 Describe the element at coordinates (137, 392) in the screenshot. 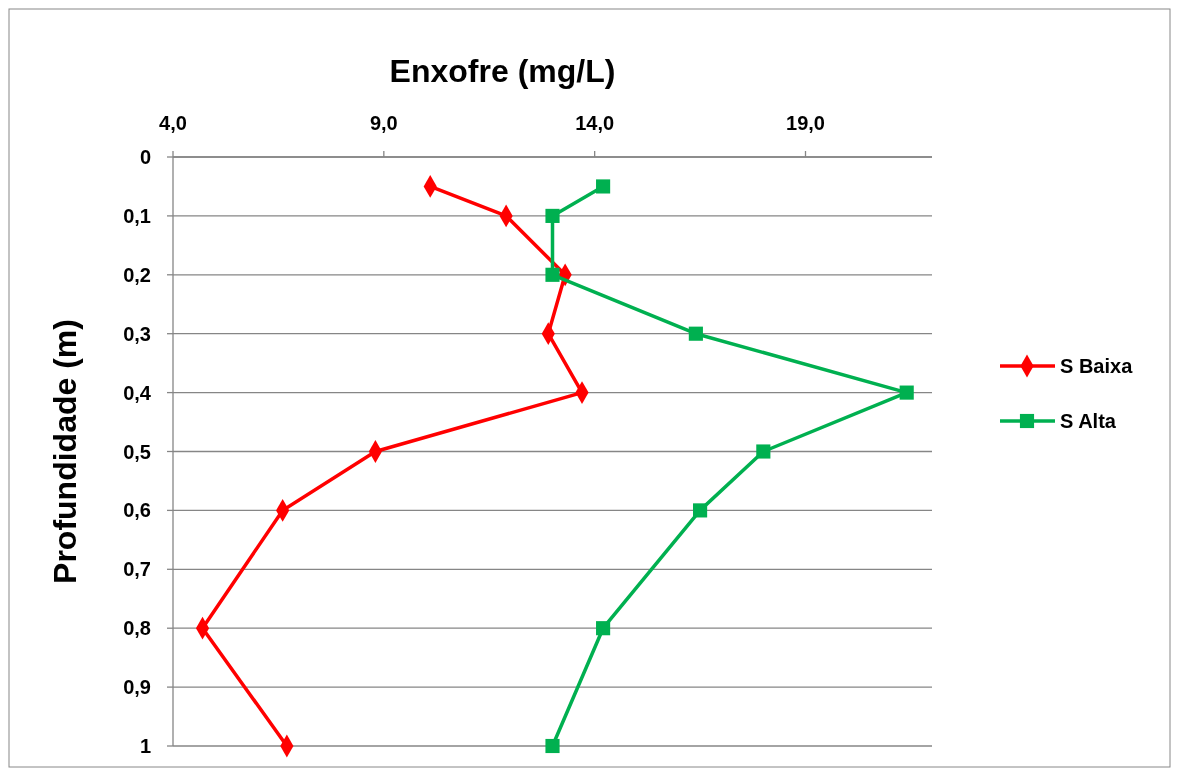

I see `y-tick-label: 0,4` at that location.